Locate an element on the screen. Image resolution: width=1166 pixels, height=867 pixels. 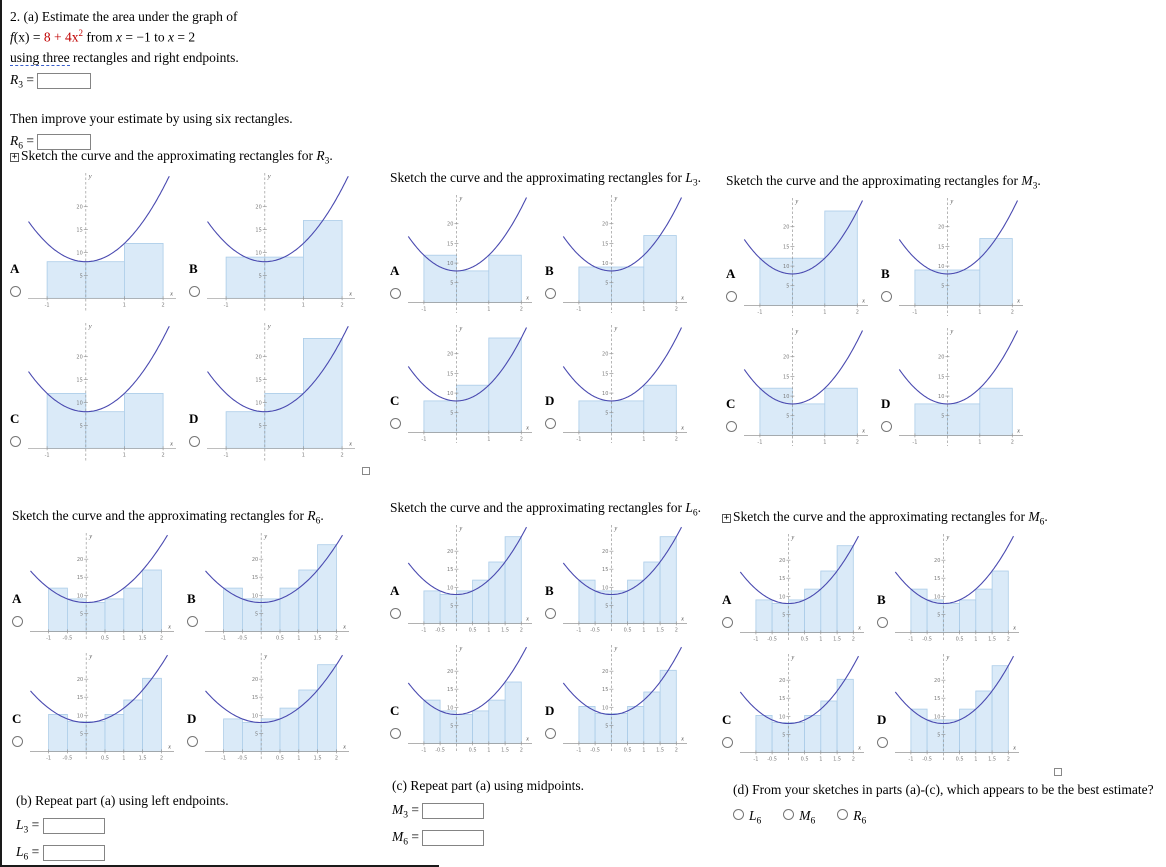
choice-r6-radio is located at coordinates (843, 815).